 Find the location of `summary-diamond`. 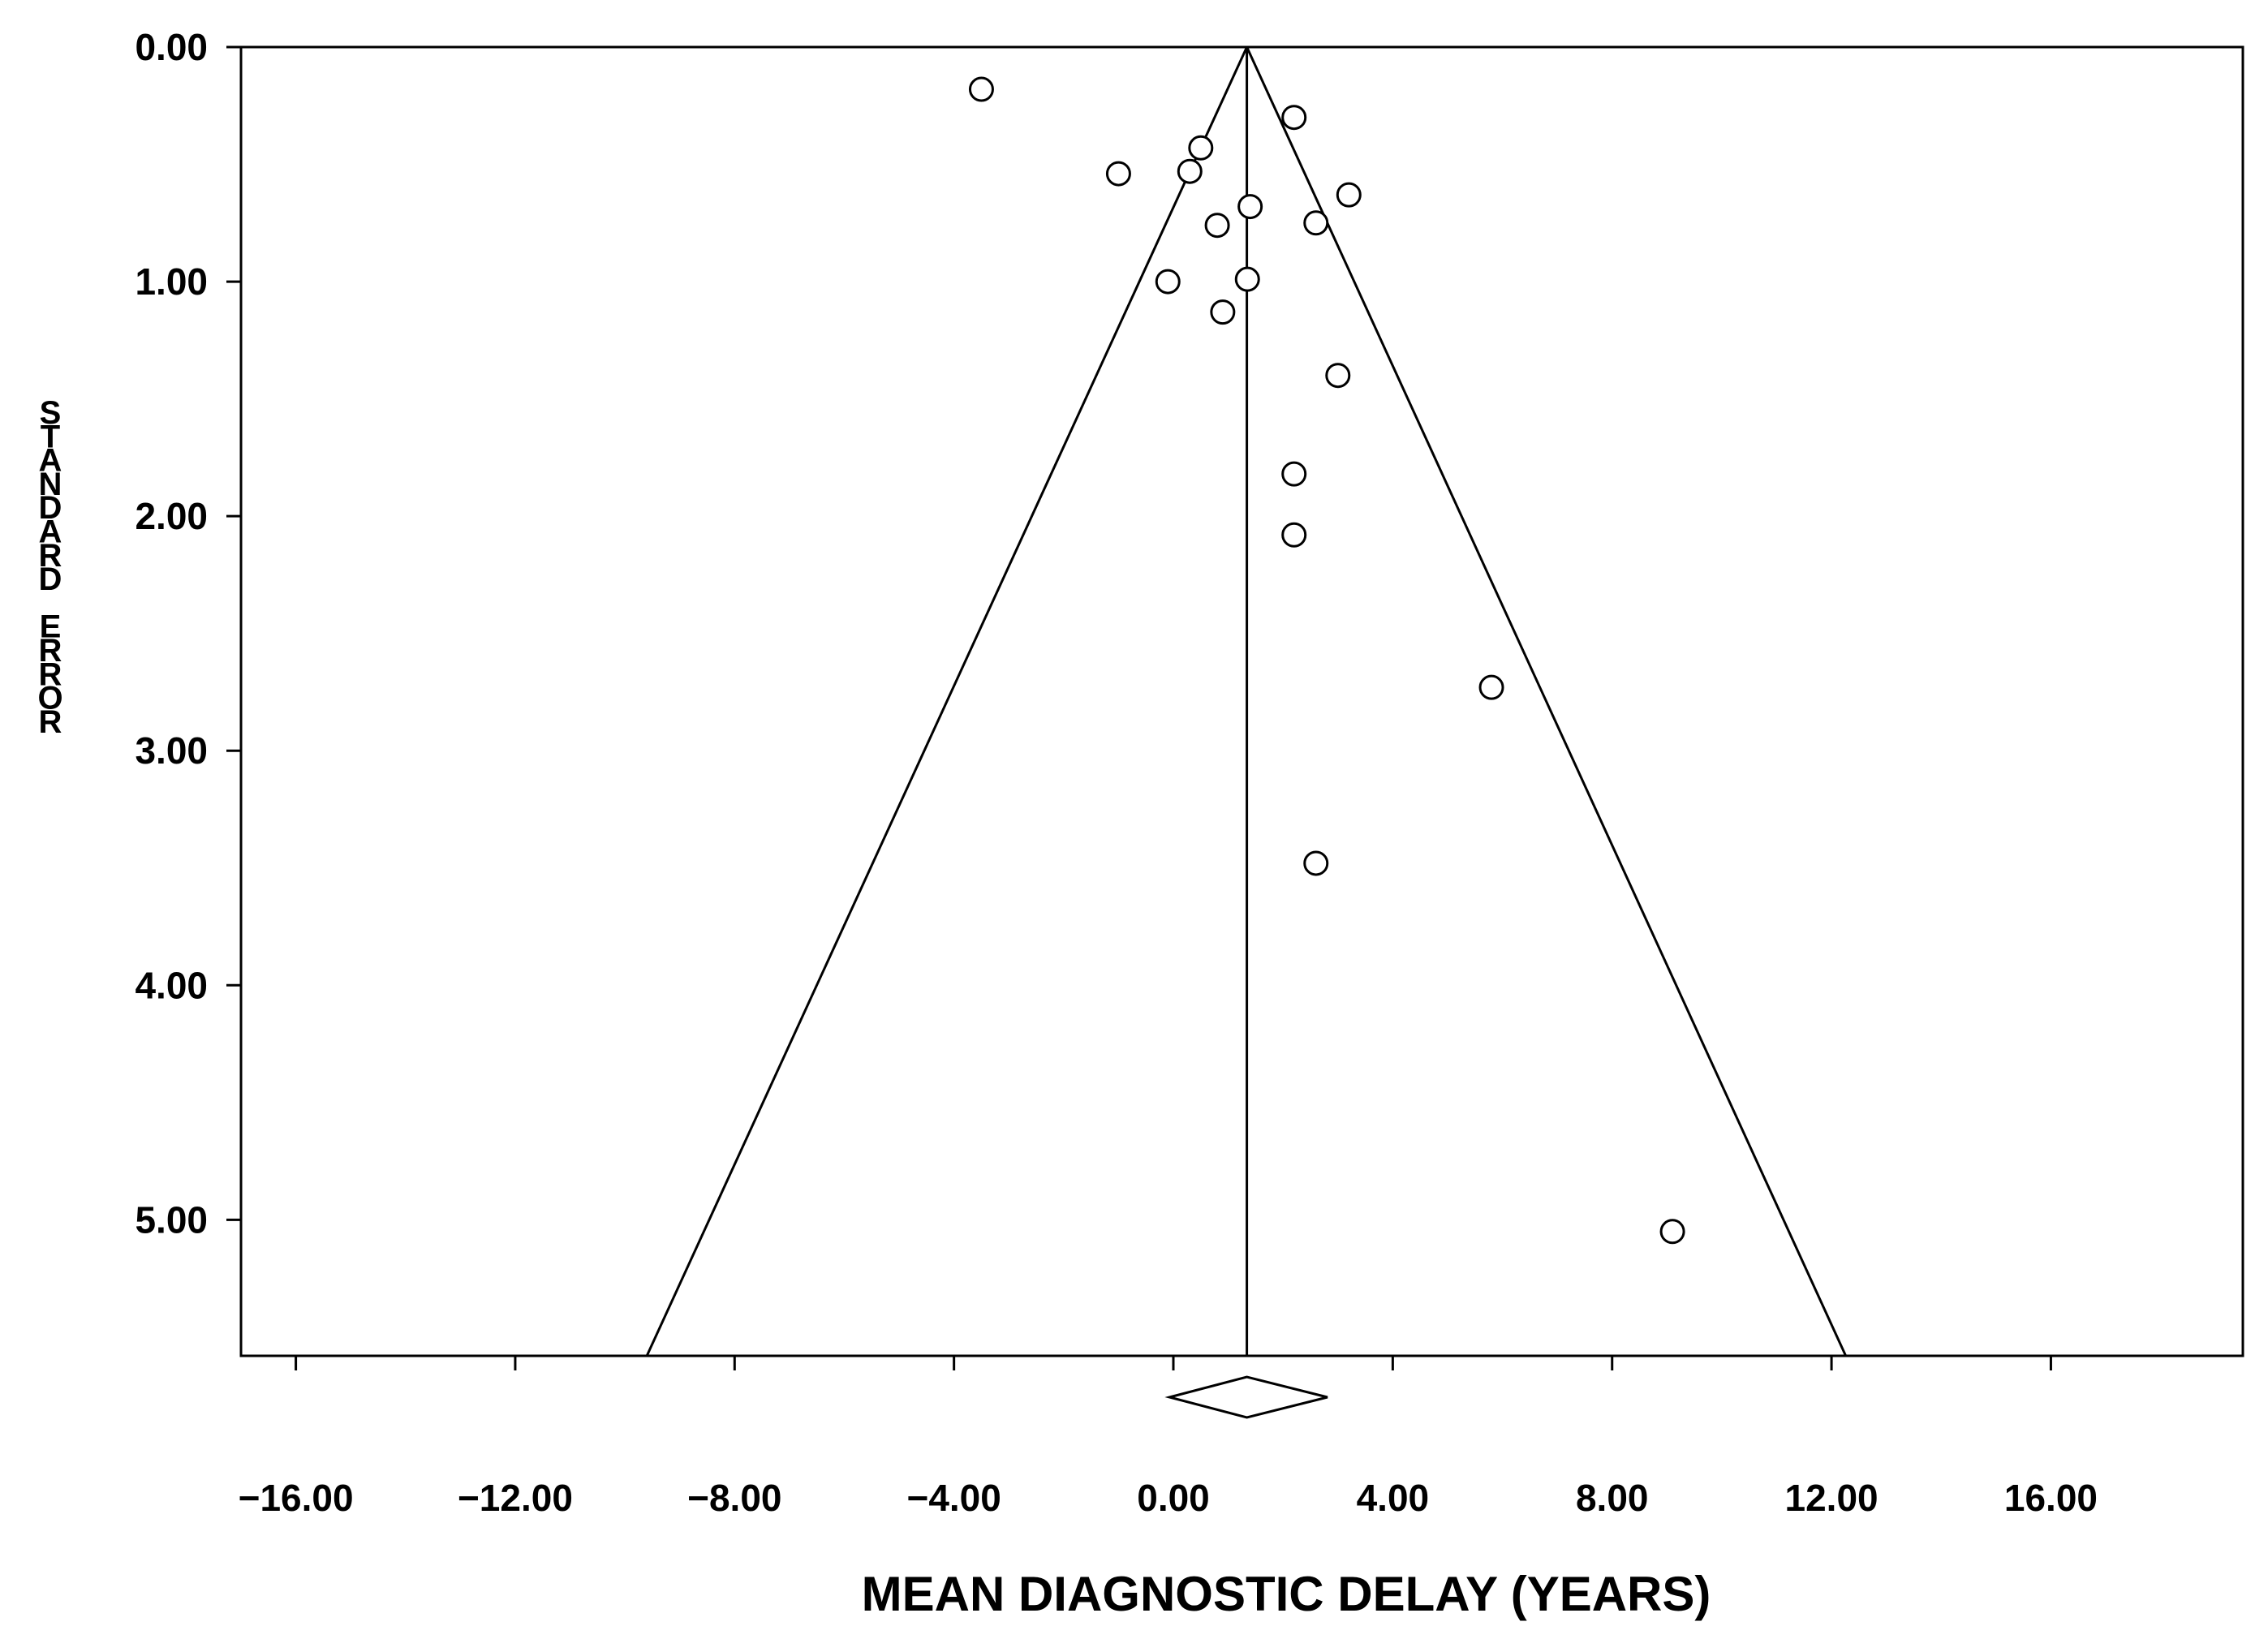

summary-diamond is located at coordinates (1246, 1397).